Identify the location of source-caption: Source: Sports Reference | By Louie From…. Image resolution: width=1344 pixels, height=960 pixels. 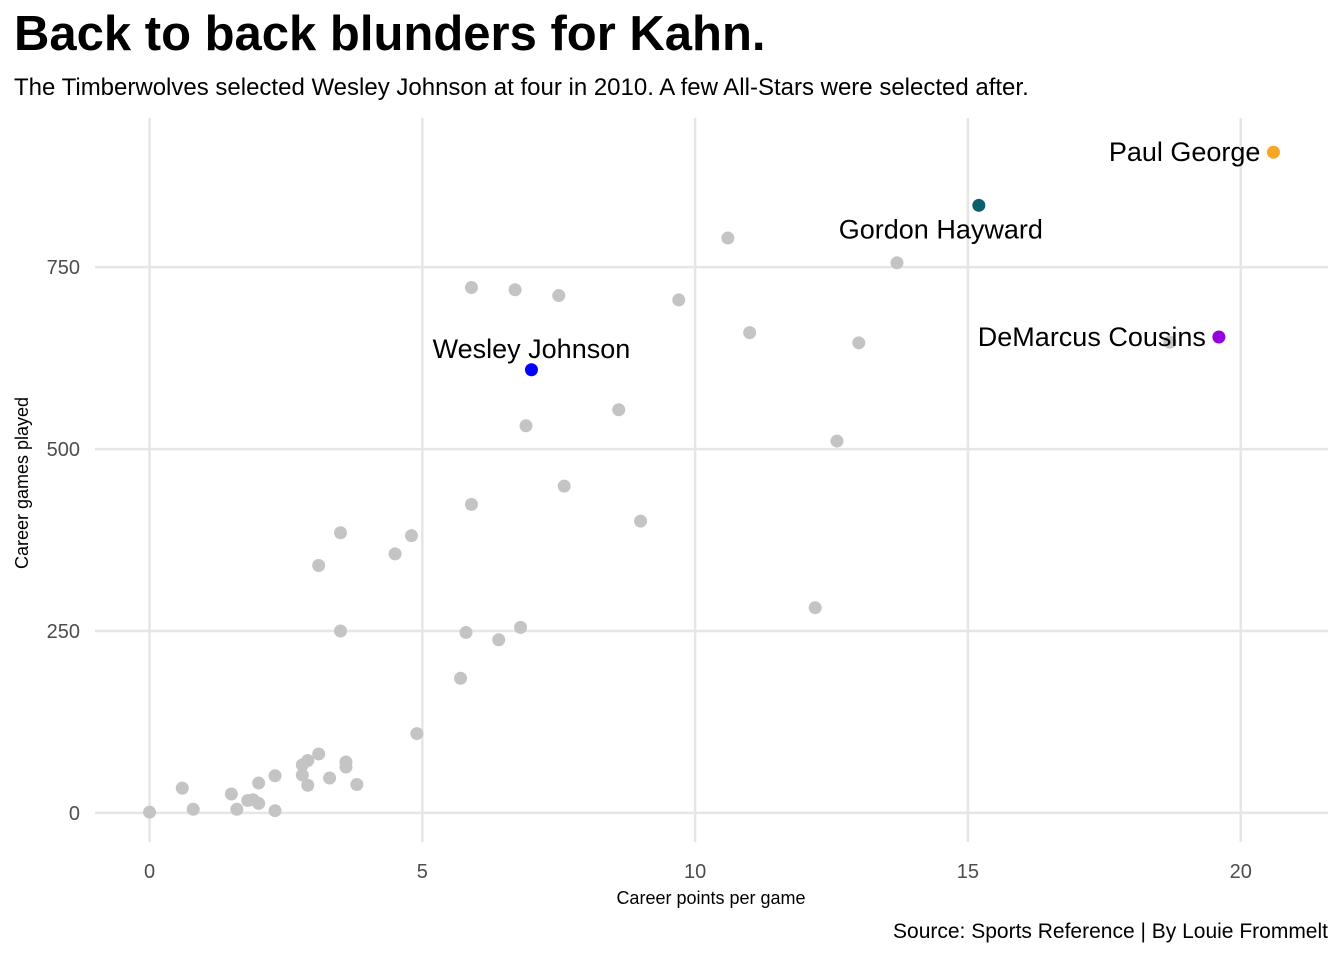
(1110, 931).